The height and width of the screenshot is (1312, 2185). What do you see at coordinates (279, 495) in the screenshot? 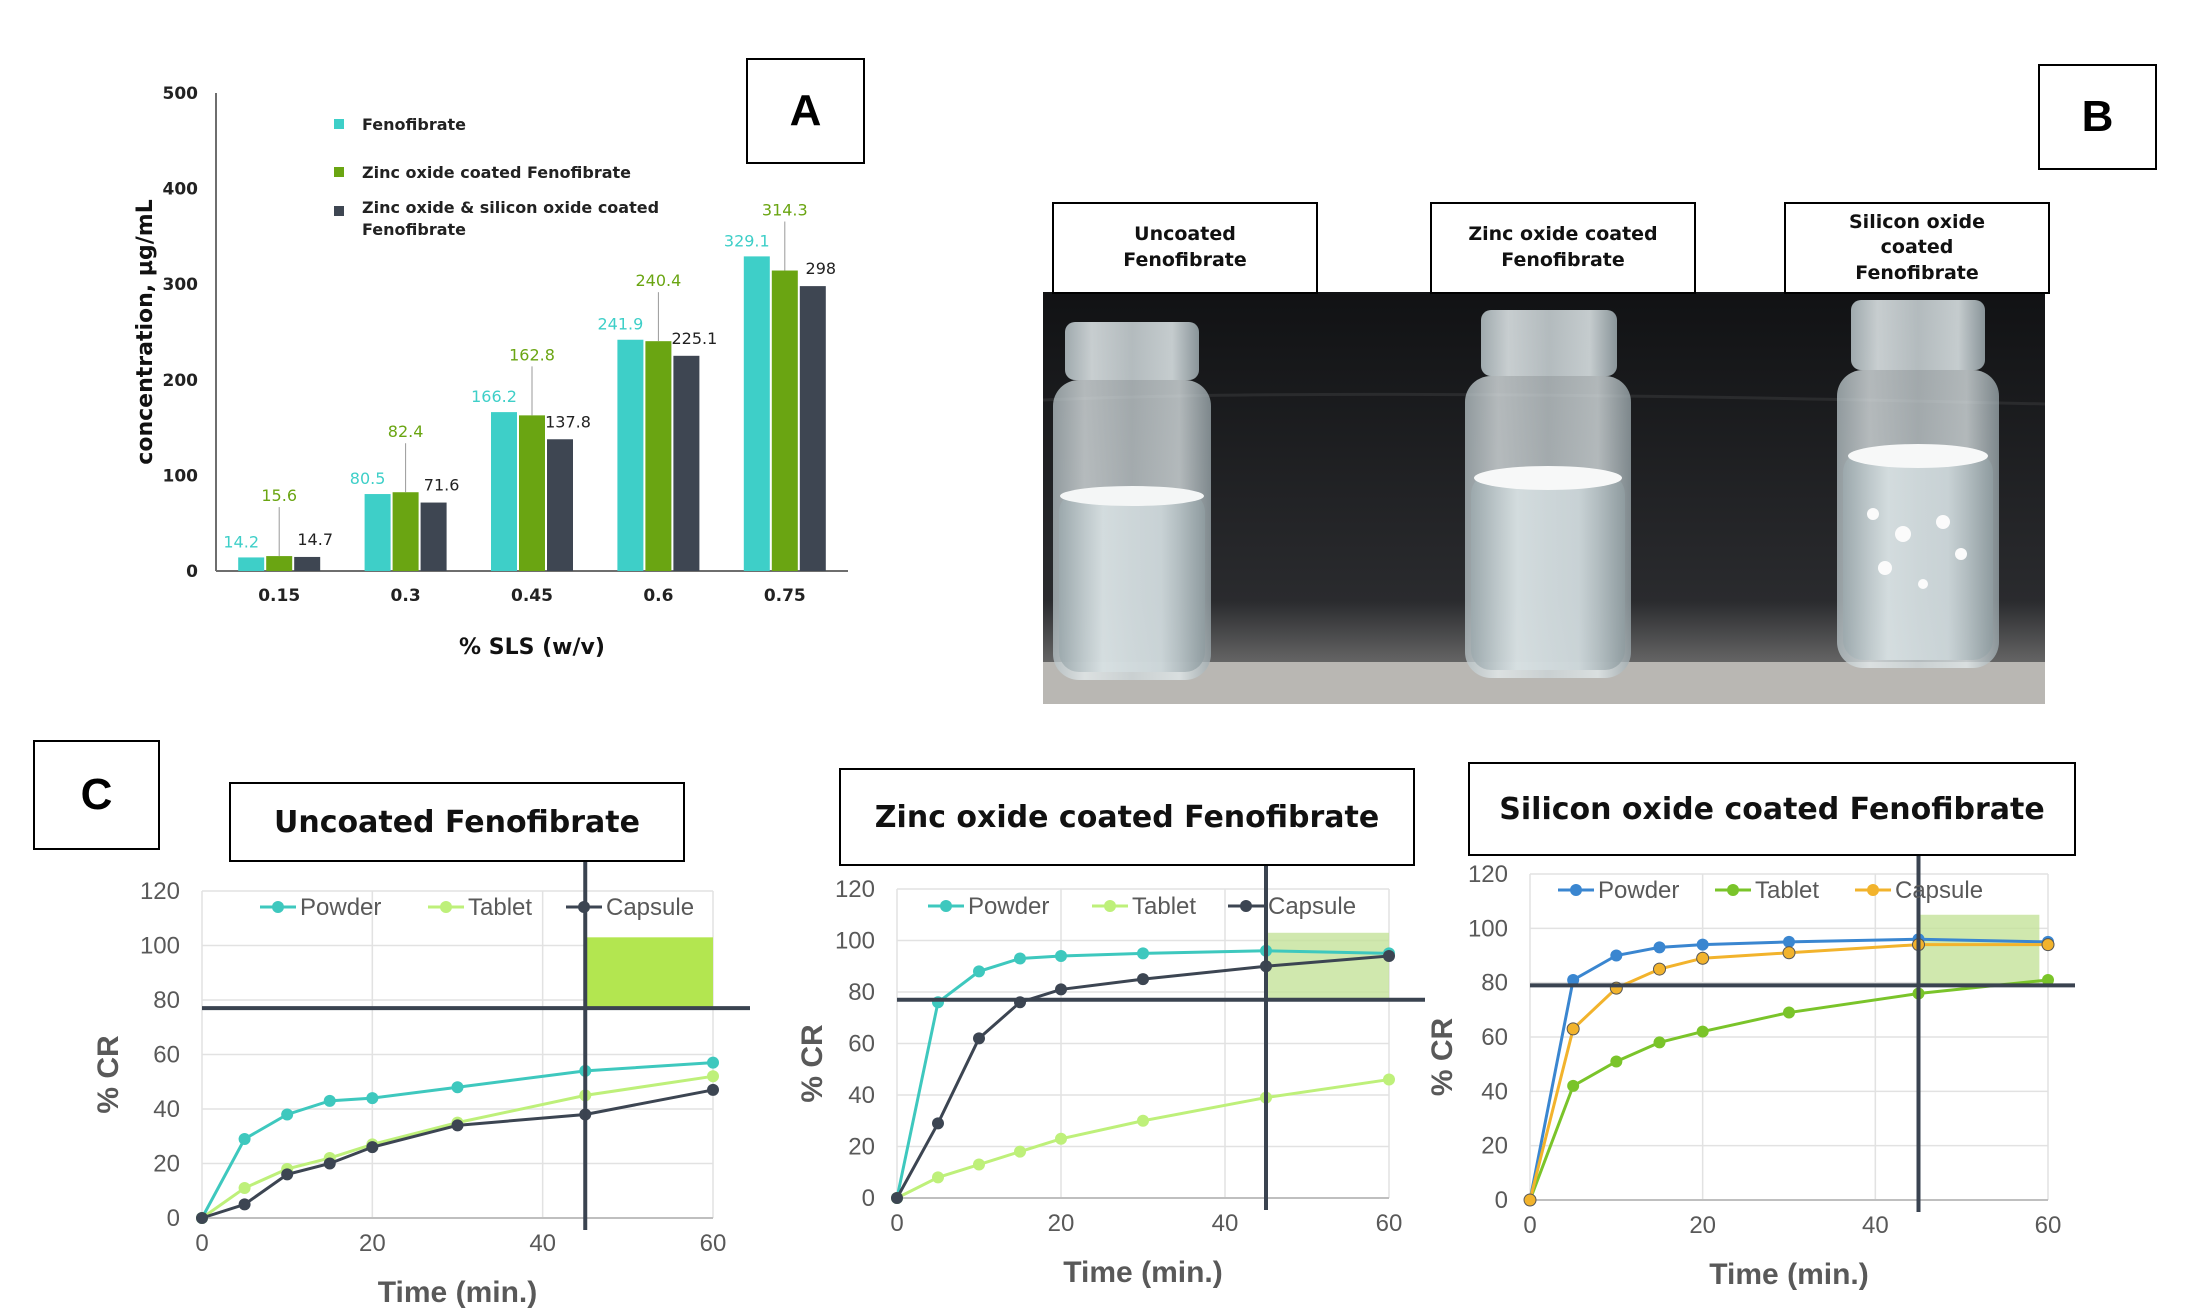
I see `a-data-label: 15.6` at bounding box center [279, 495].